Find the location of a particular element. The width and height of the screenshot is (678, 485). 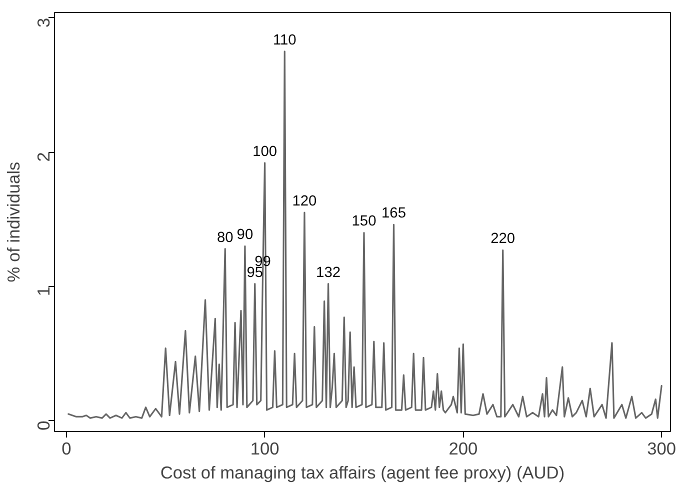

annotation: 90 is located at coordinates (245, 235).